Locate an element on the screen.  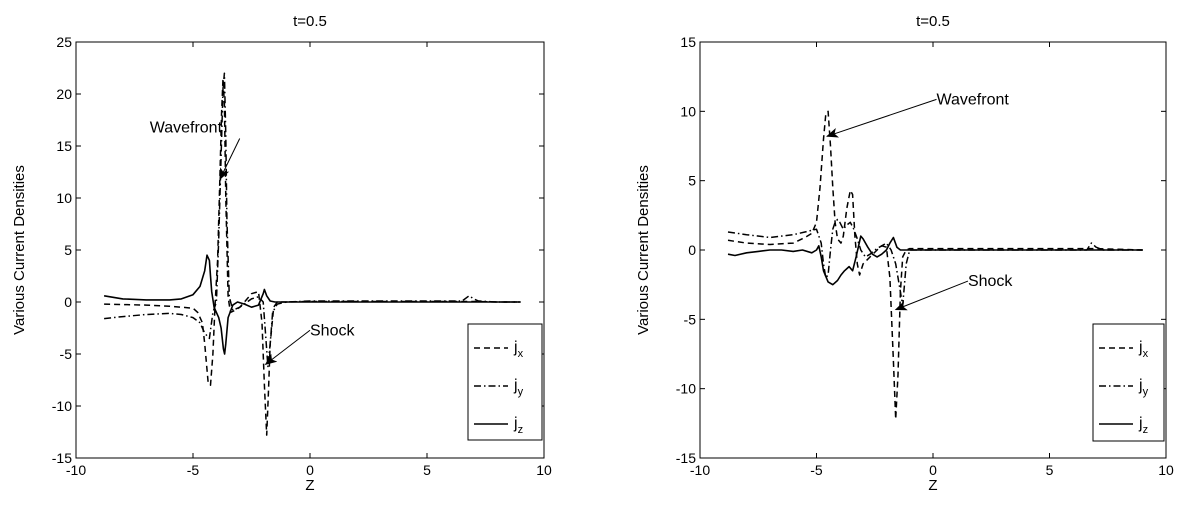
chart-1-x-tick-label: 0 is located at coordinates (310, 470).